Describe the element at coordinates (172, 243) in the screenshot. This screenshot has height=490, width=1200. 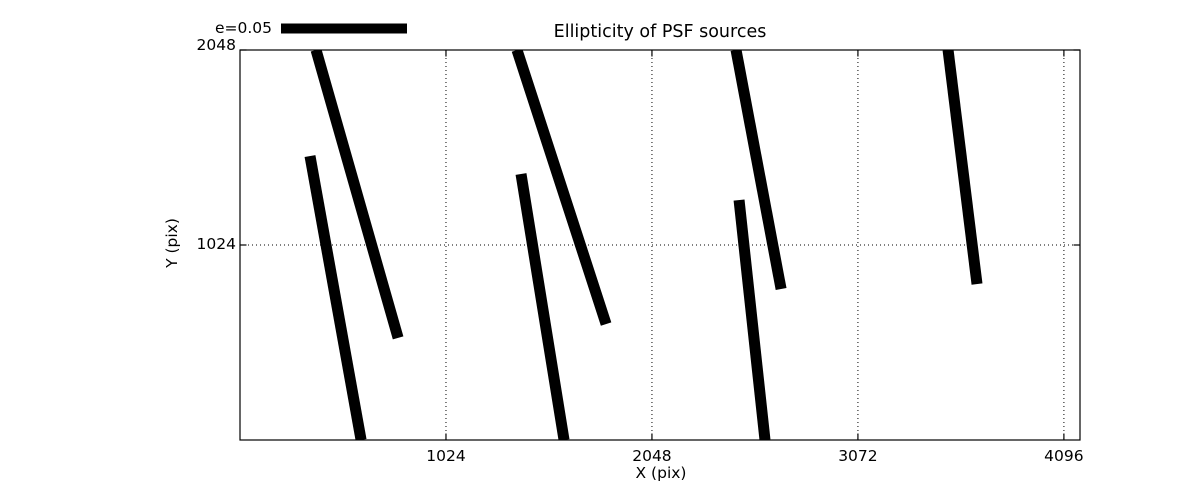
I see `y-axis-label: Y (pix)` at that location.